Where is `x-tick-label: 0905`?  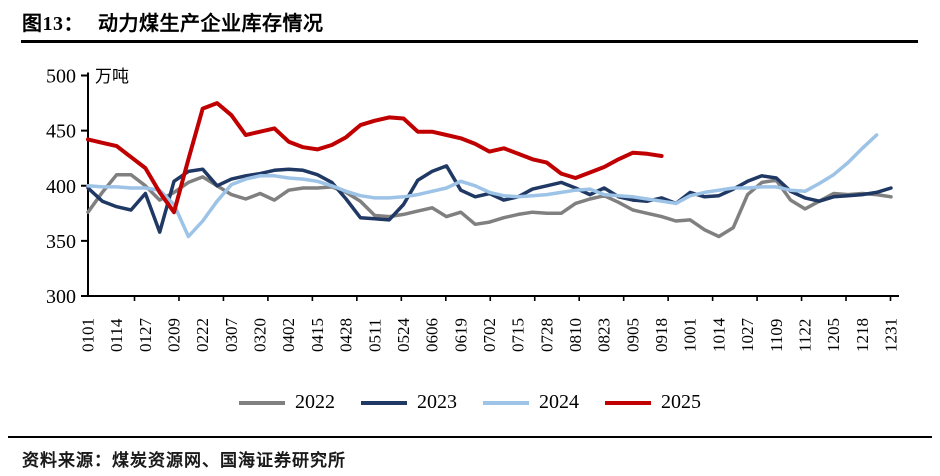 x-tick-label: 0905 is located at coordinates (632, 335).